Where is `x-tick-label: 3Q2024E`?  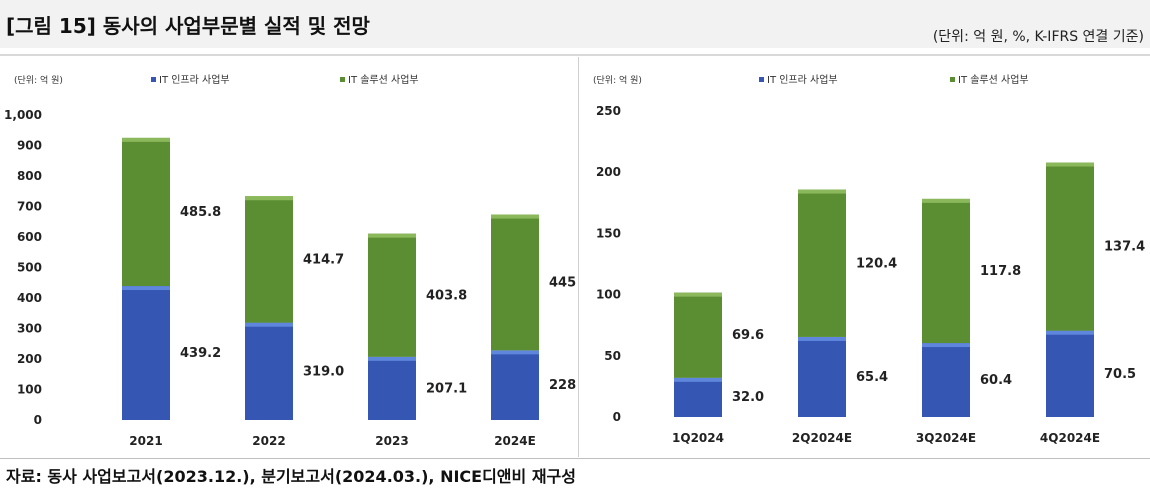 x-tick-label: 3Q2024E is located at coordinates (946, 438).